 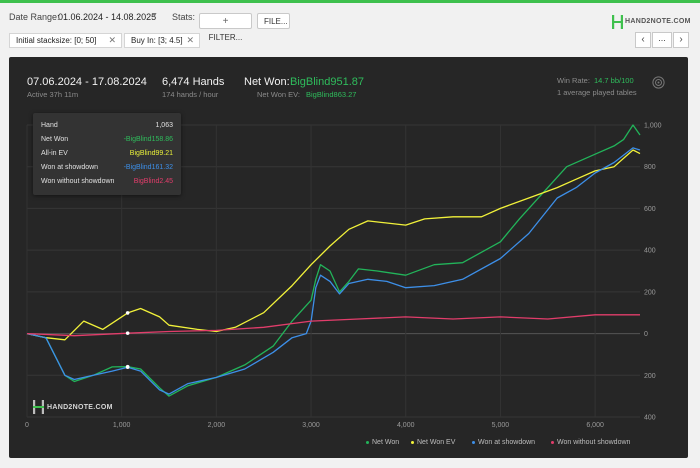 I want to click on date-range-value: 01.06.2024 - 14.08.2025, so click(x=107, y=17).